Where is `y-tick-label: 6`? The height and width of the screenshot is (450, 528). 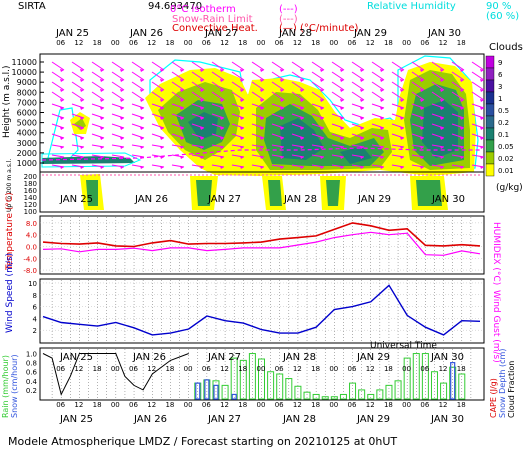 y-tick-label: 6 is located at coordinates (35, 308).